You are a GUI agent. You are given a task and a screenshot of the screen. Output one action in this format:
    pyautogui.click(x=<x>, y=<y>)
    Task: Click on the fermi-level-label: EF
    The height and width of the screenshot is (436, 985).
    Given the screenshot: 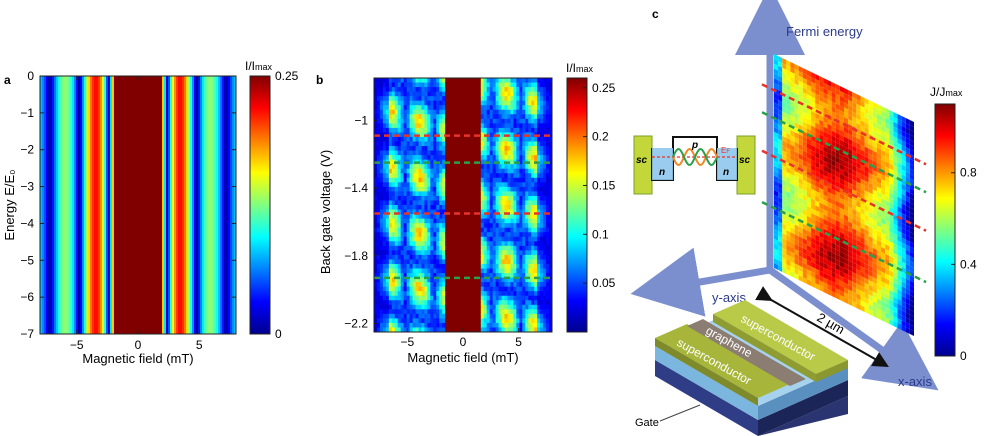 What is the action you would take?
    pyautogui.click(x=725, y=150)
    